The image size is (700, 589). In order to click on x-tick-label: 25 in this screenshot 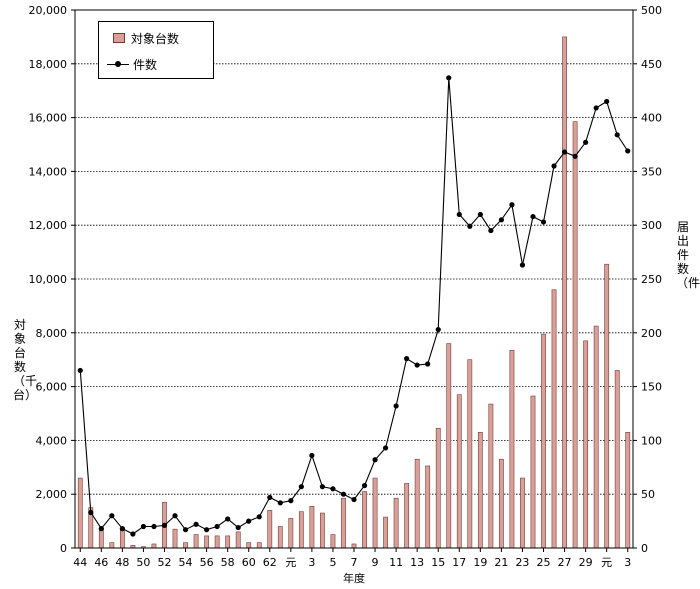, I will do `click(544, 562)`.